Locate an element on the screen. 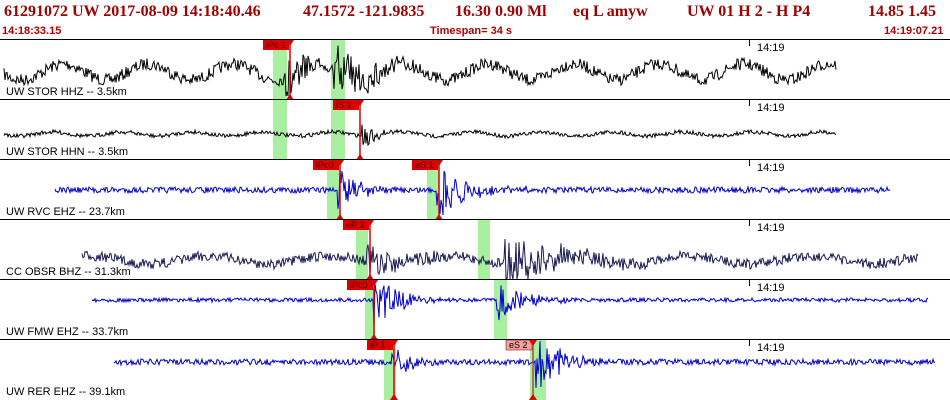 This screenshot has height=400, width=950. trace-canvas: iPc0 is located at coordinates (510, 310).